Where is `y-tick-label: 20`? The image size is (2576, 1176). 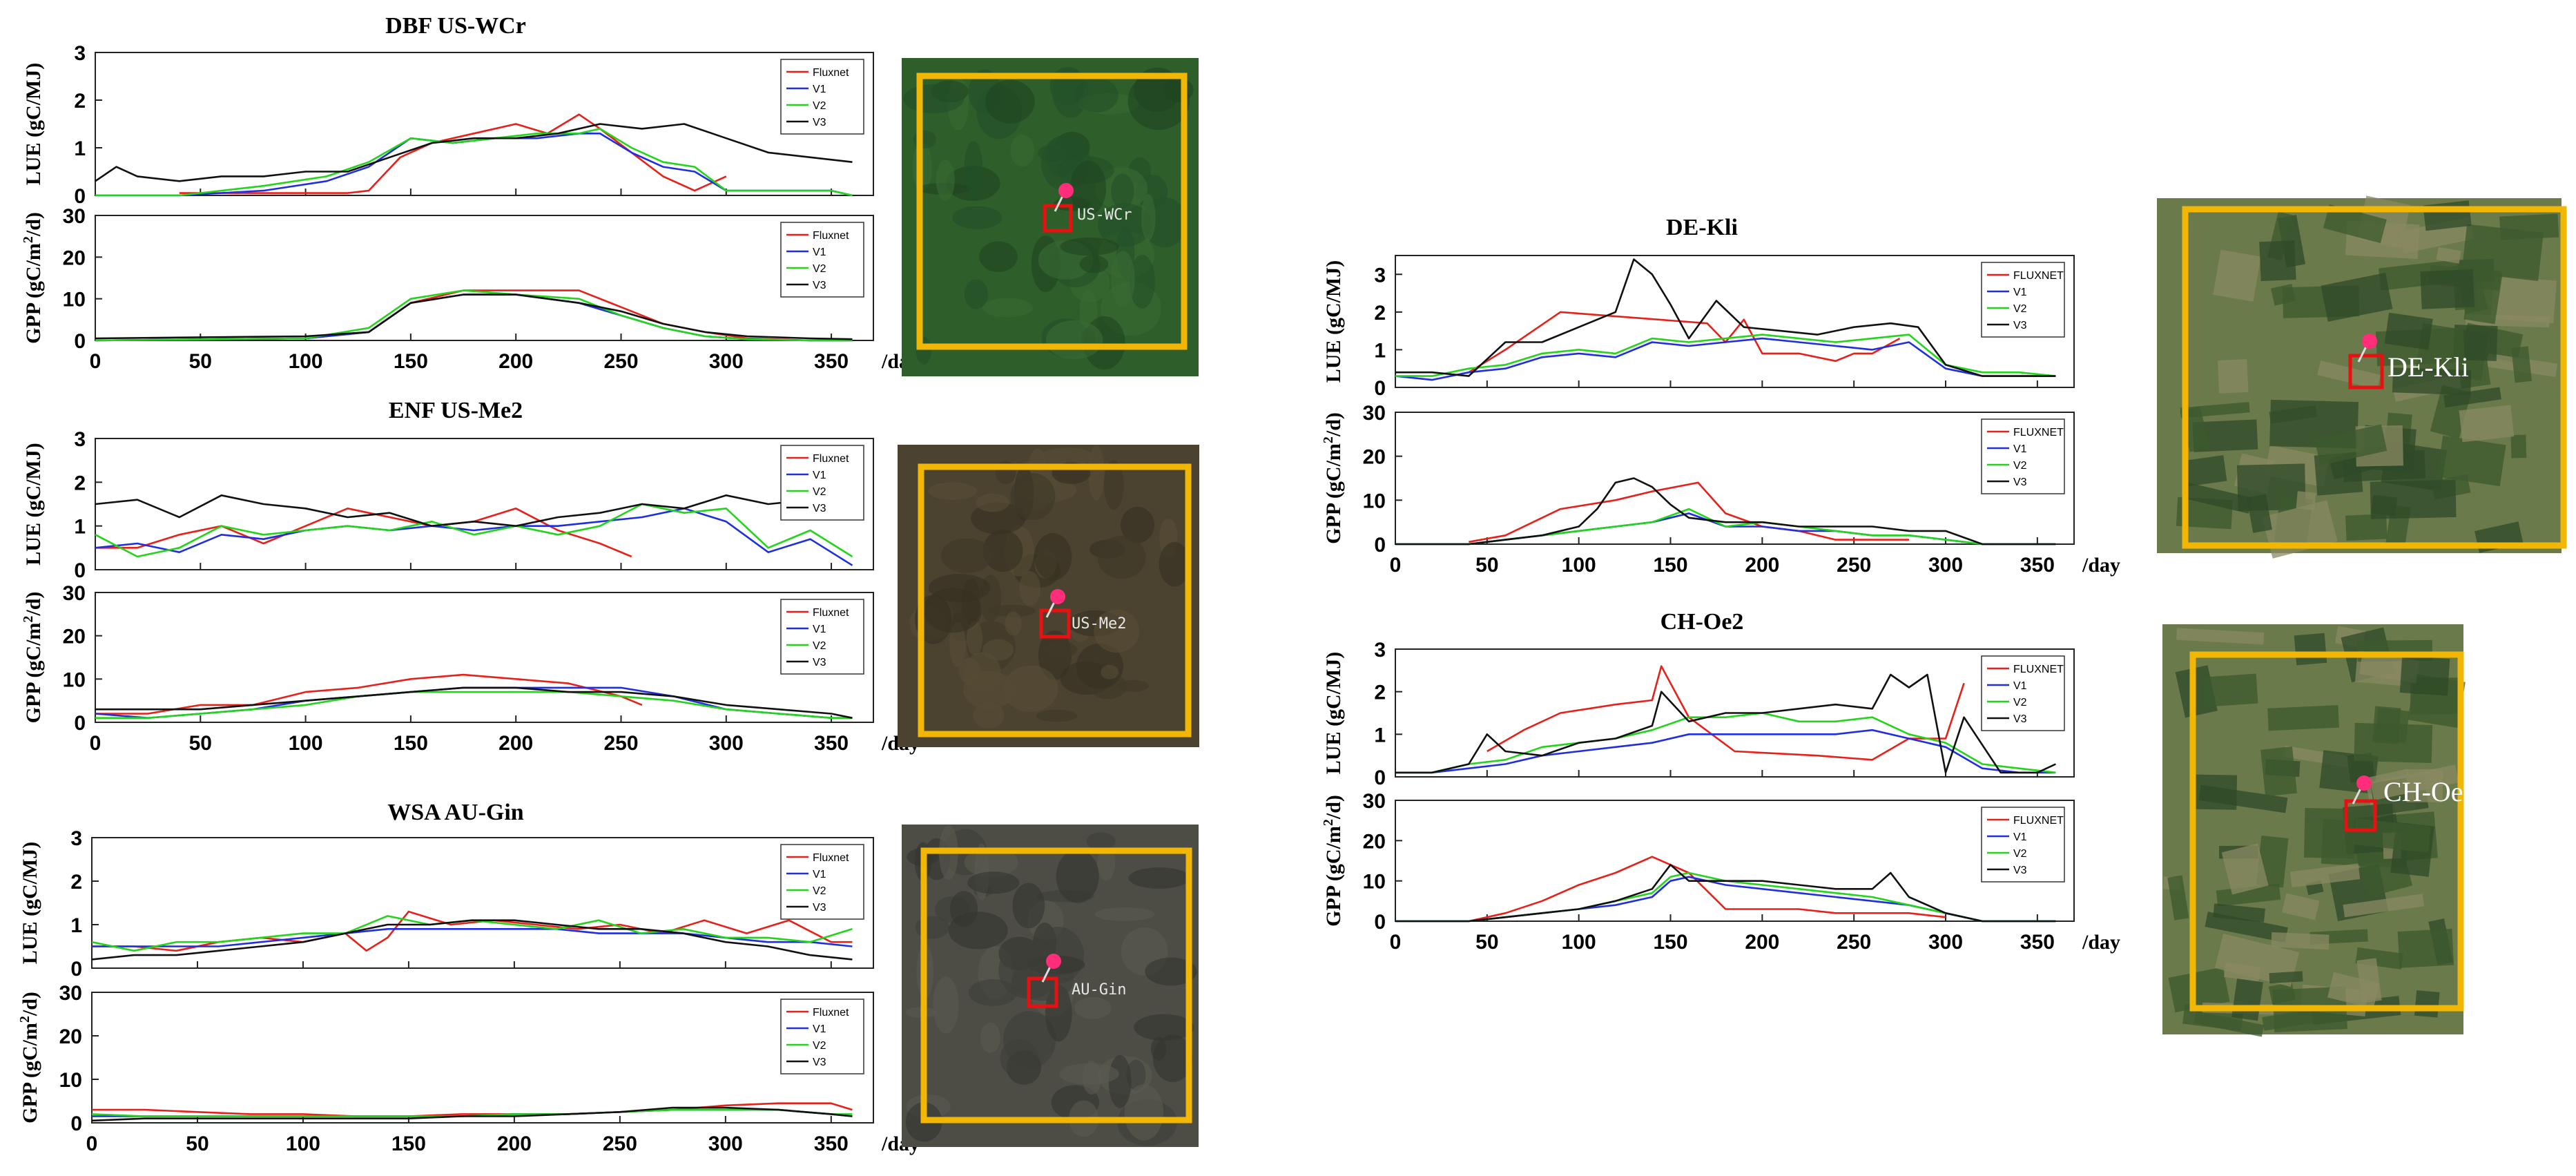 y-tick-label: 20 is located at coordinates (71, 1036).